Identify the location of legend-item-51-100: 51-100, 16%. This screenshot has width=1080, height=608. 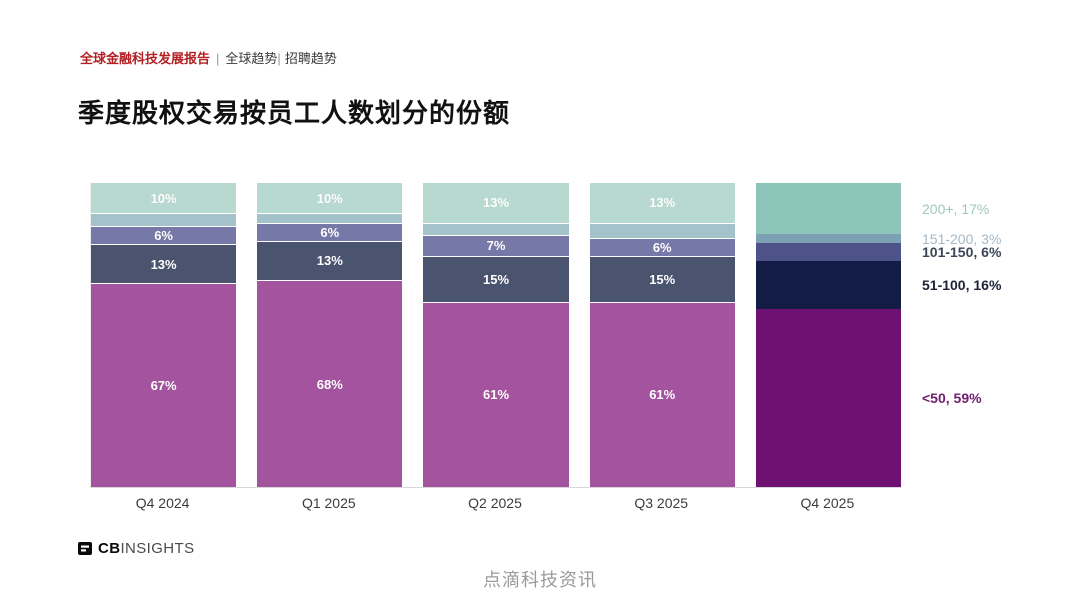
(962, 285).